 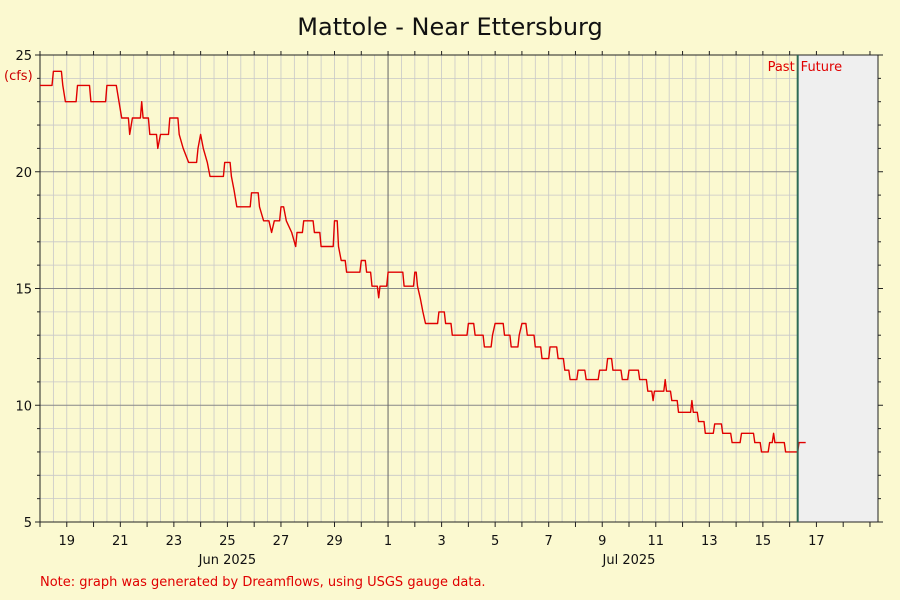 I want to click on y-tick-label: 5, so click(x=28, y=523).